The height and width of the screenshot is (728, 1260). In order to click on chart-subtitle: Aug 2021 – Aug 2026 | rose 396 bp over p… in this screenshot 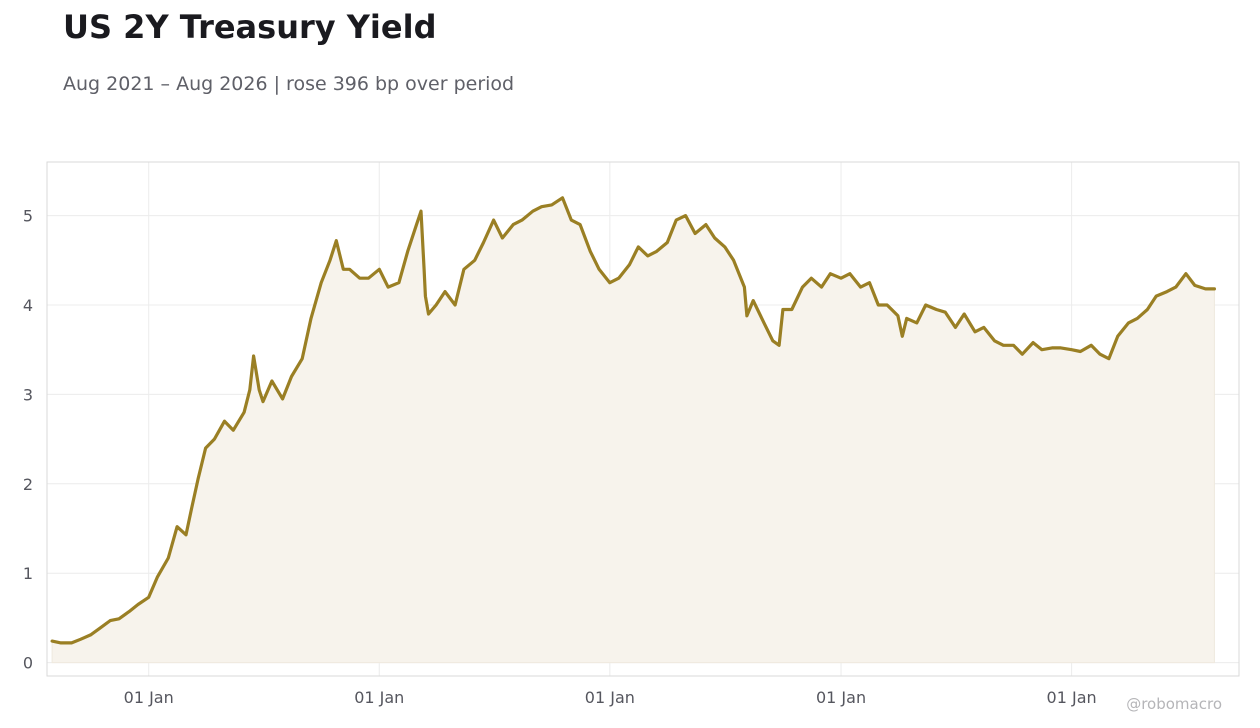, I will do `click(289, 84)`.